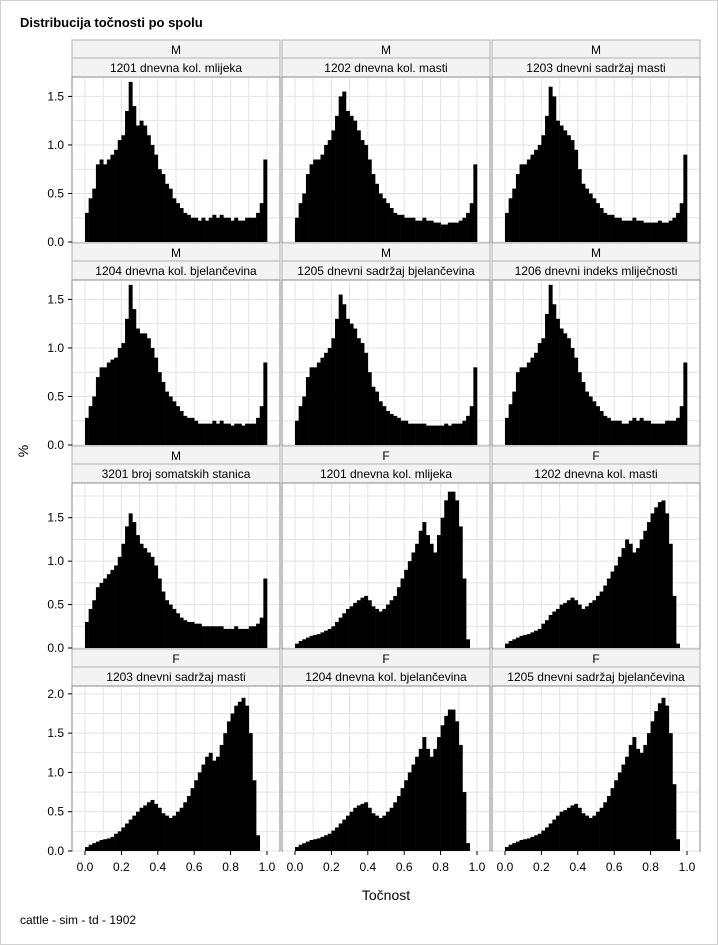  What do you see at coordinates (230, 867) in the screenshot?
I see `x-tick-label: 0.8` at bounding box center [230, 867].